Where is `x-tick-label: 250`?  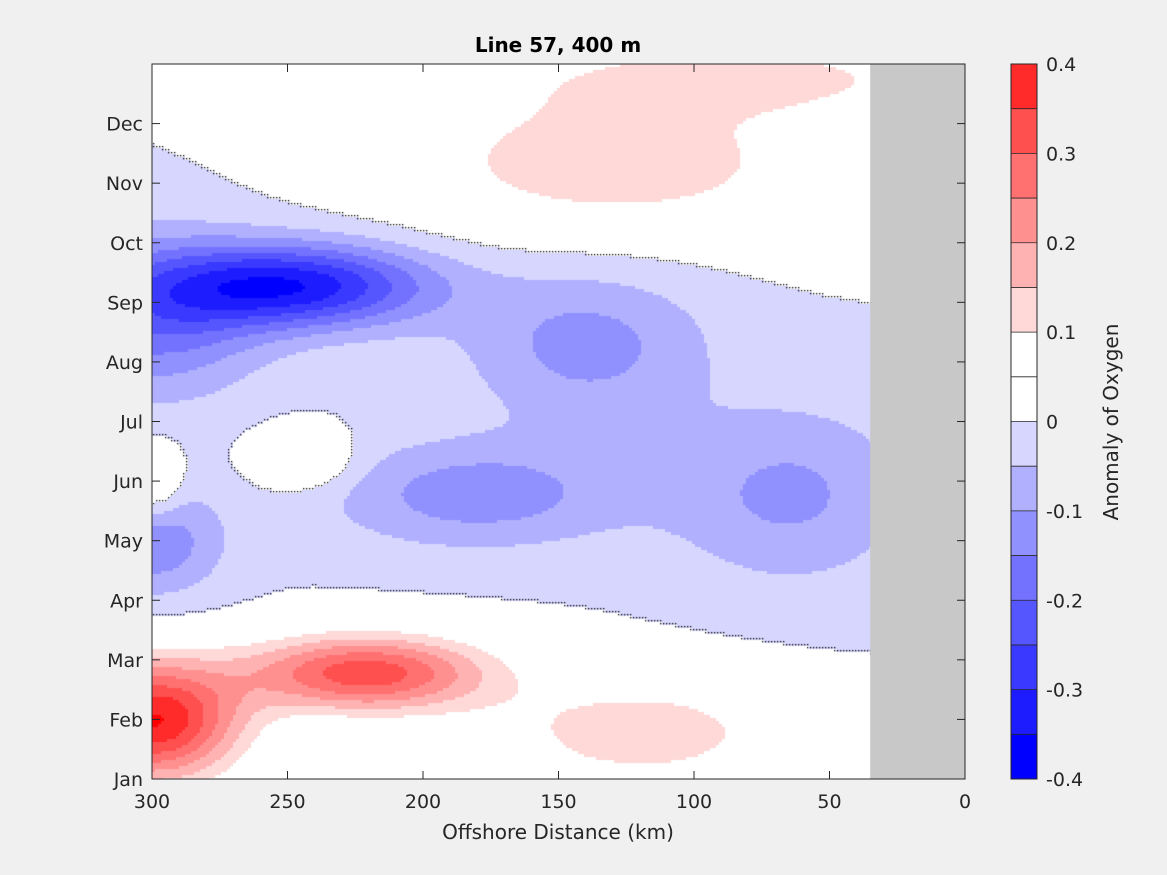 x-tick-label: 250 is located at coordinates (287, 802).